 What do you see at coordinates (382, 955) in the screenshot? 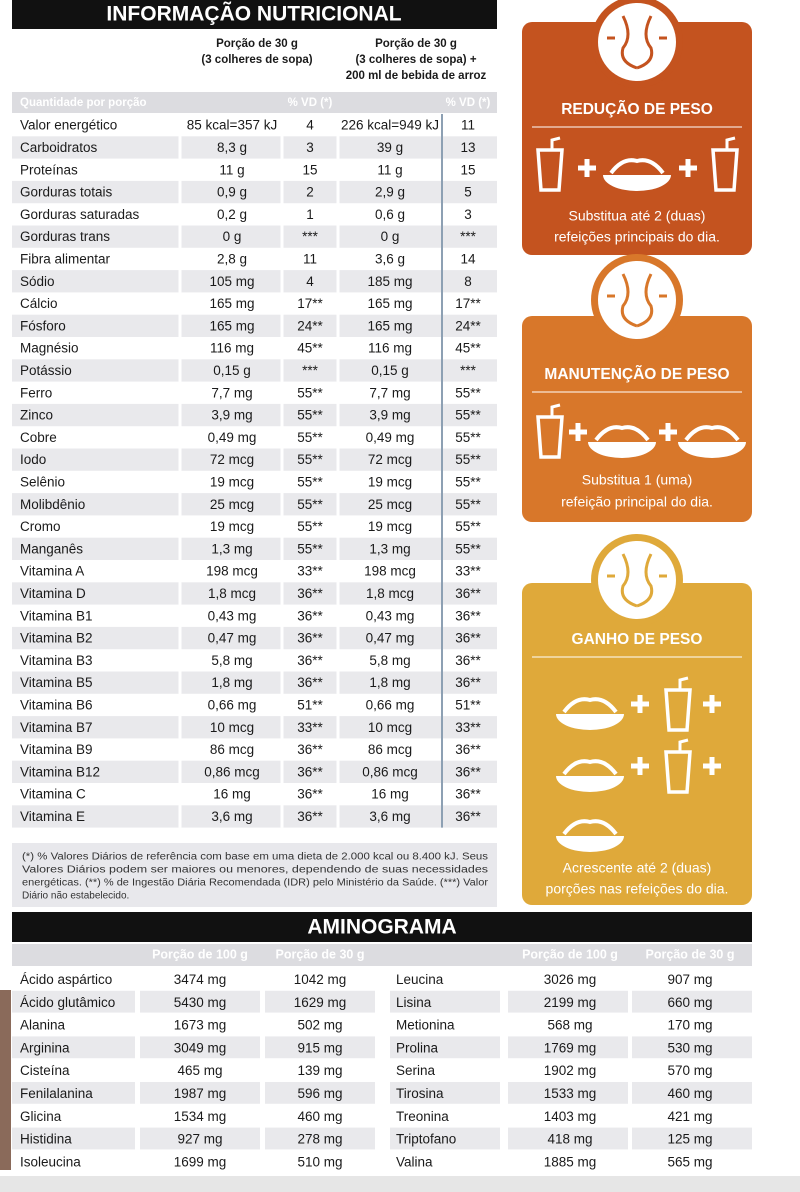
I see `aminogram-header-row` at bounding box center [382, 955].